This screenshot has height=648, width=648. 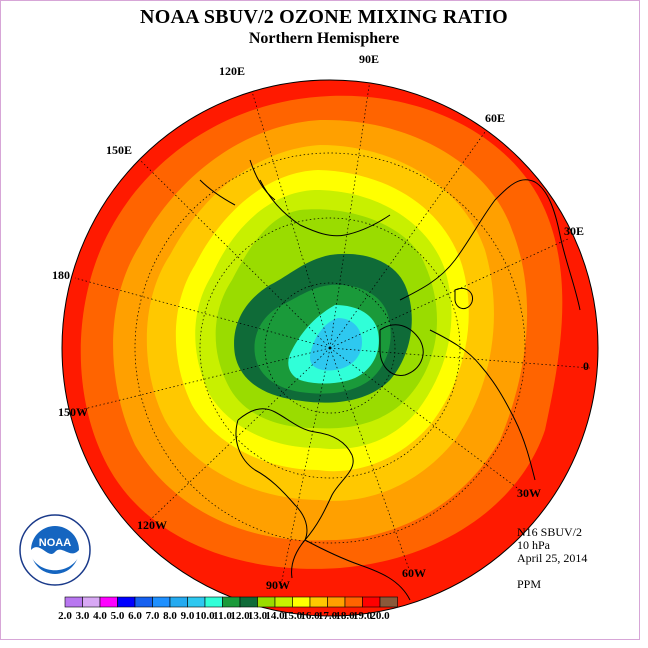 I want to click on meridian-90w, so click(x=305, y=469).